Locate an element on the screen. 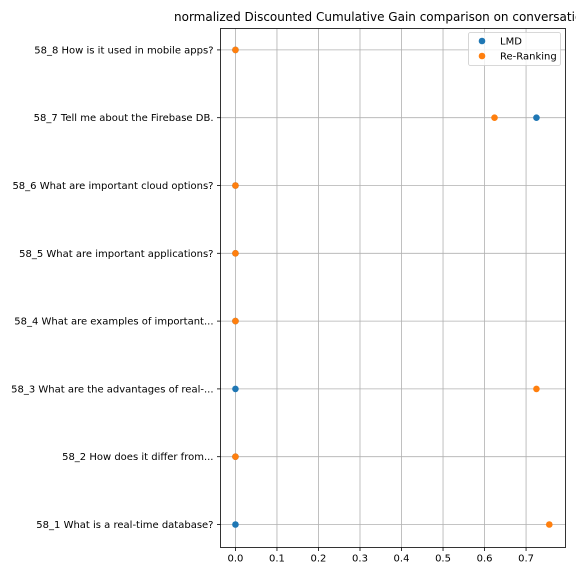  x-tick-label: 0.0 is located at coordinates (235, 559).